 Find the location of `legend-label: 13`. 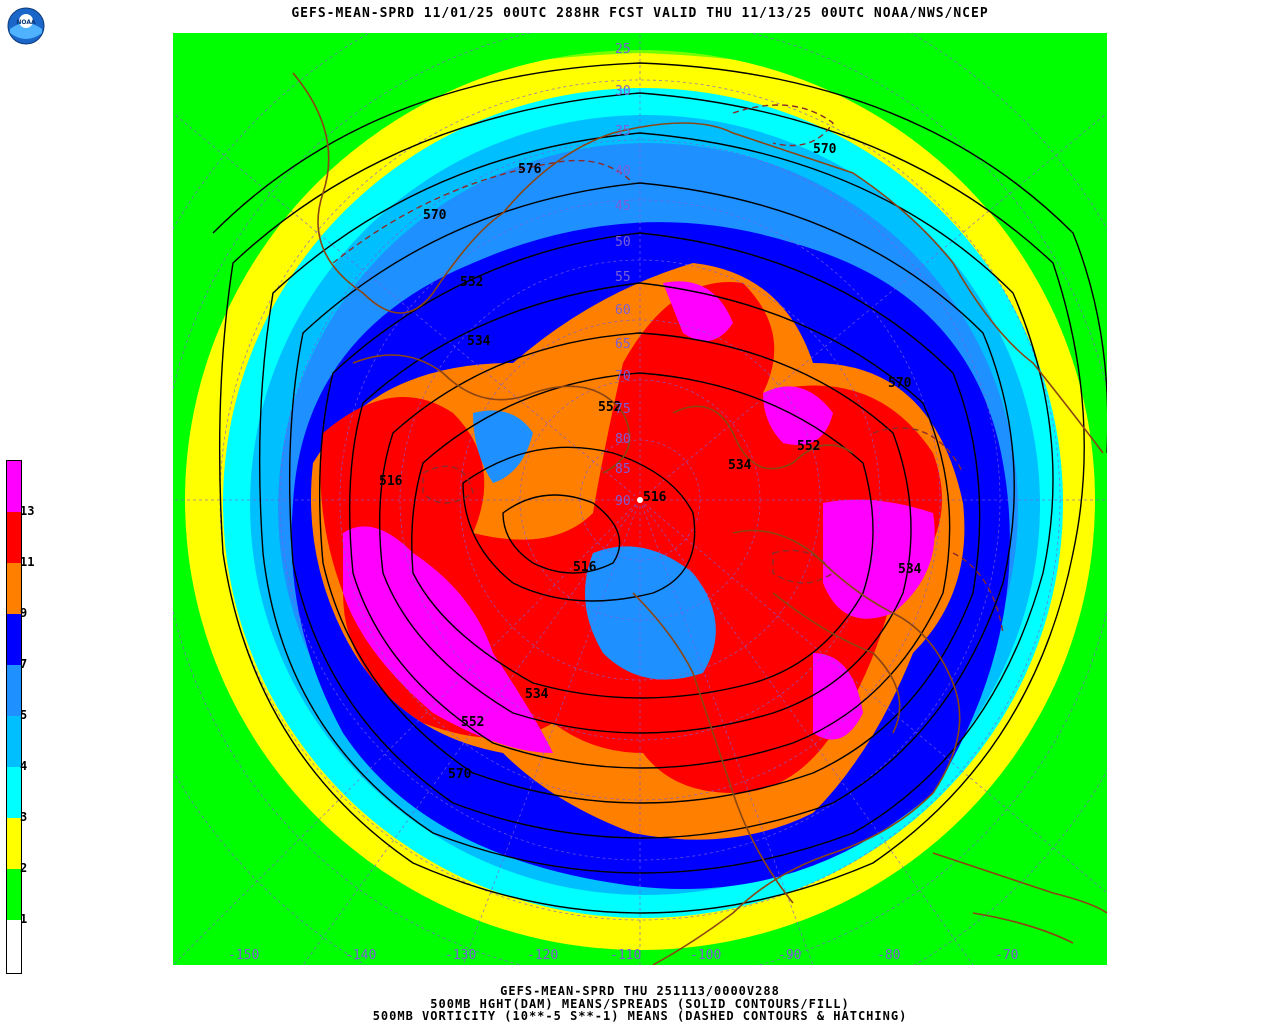

legend-label: 13 is located at coordinates (27, 511).